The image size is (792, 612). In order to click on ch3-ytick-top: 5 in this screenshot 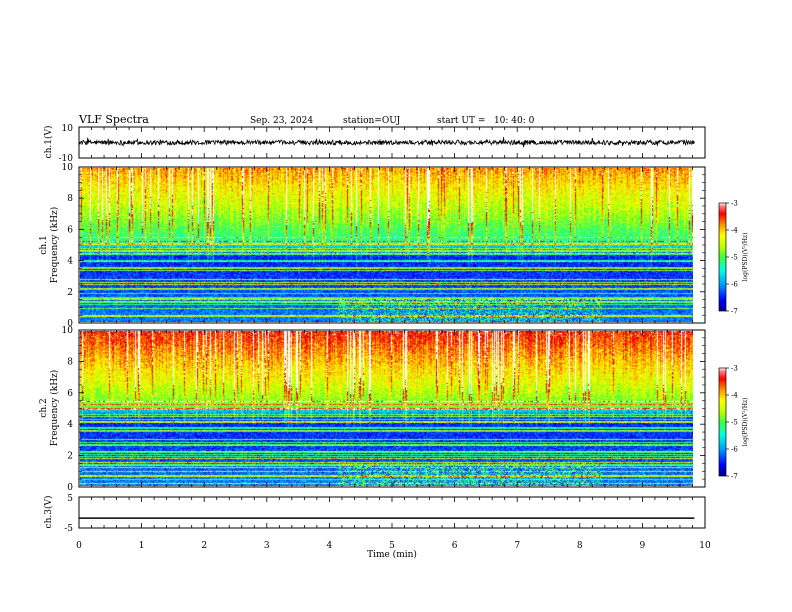, I will do `click(70, 499)`.